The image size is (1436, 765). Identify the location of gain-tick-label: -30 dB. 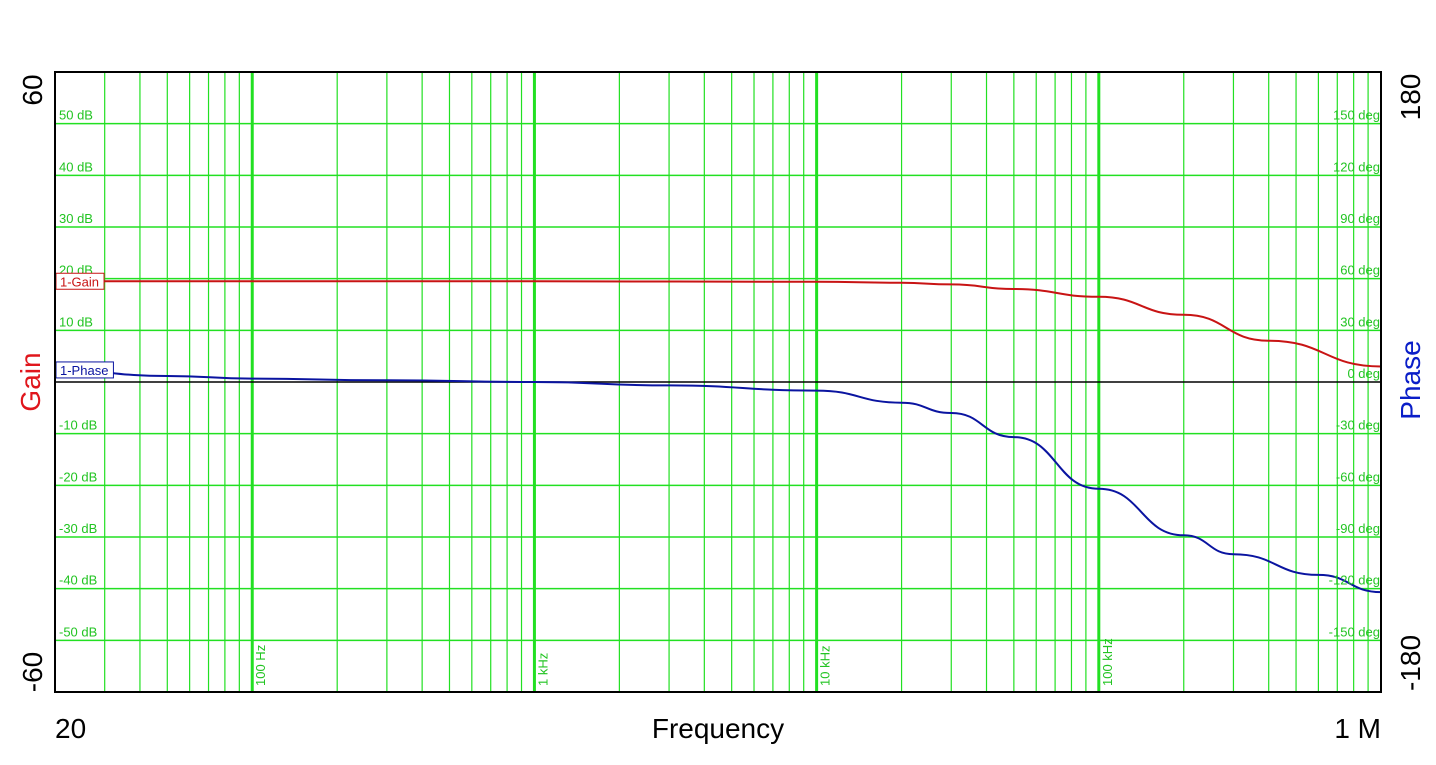
(78, 528).